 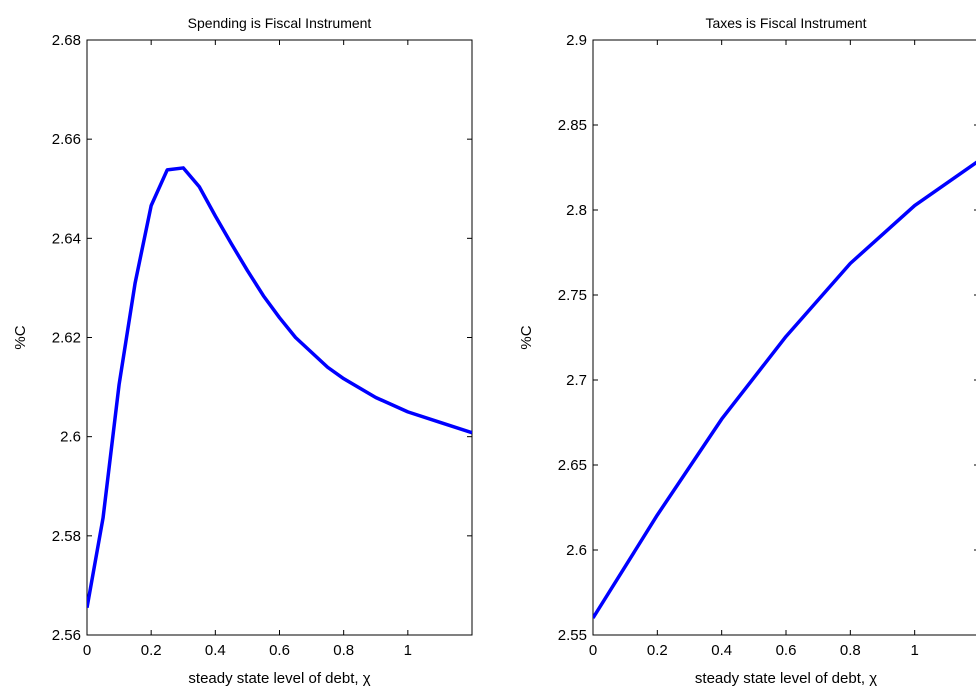 I want to click on y-tick-label: 2.68, so click(x=66, y=40).